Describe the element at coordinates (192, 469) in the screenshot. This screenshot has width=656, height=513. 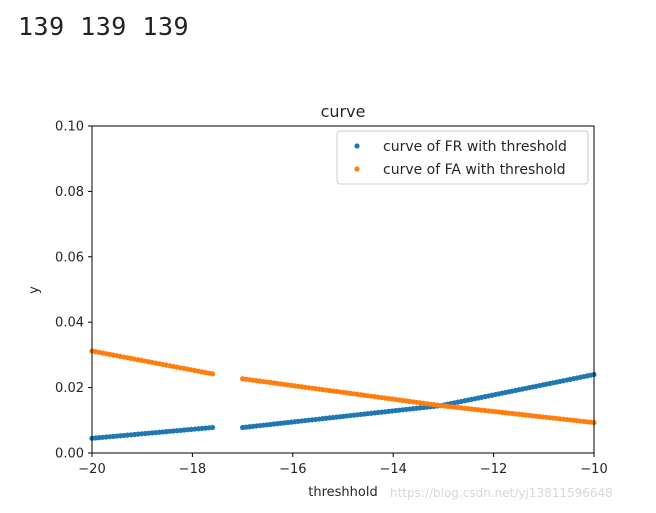
I see `x-tick-label: −18` at that location.